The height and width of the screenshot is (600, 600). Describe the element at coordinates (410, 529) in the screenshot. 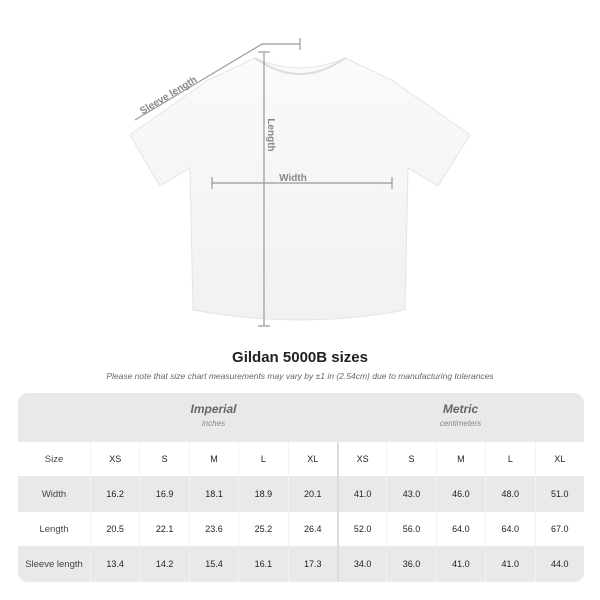

I see `table-cell: 56.0` at that location.